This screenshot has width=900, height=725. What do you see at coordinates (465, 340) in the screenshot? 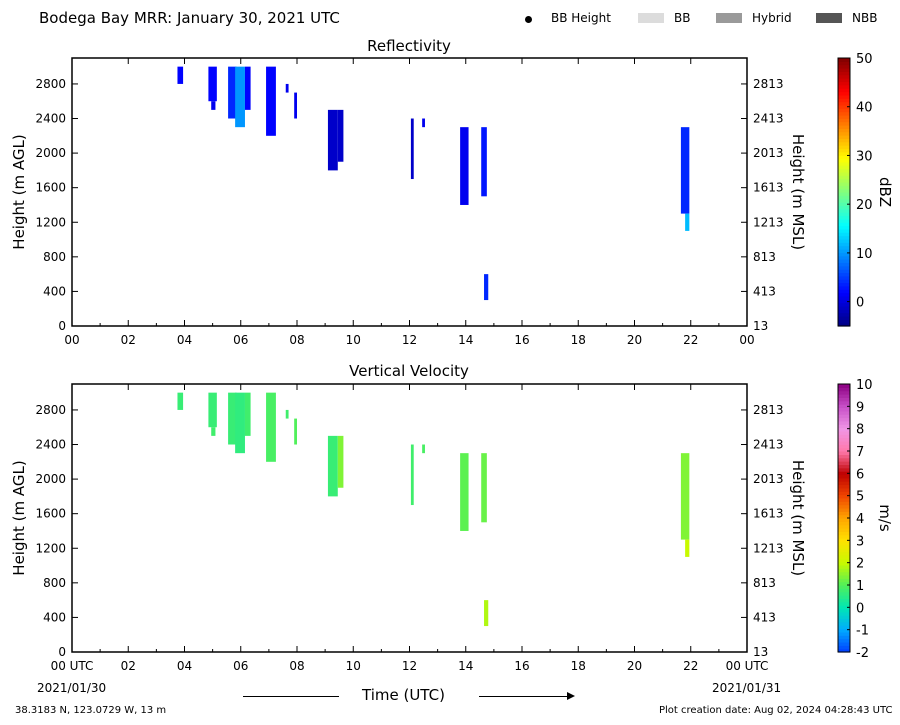
I see `panel1-x-tick-label-7: 14` at bounding box center [465, 340].